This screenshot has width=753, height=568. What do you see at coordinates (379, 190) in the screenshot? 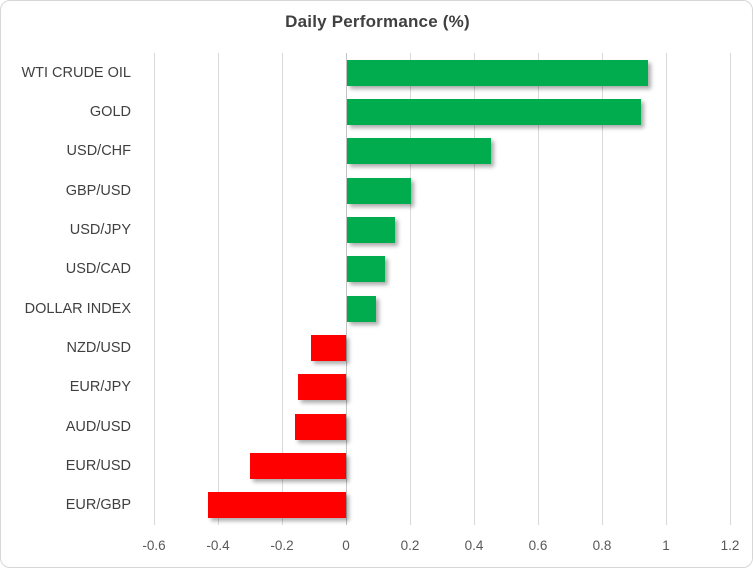
I see `bar-gbp-usd` at bounding box center [379, 190].